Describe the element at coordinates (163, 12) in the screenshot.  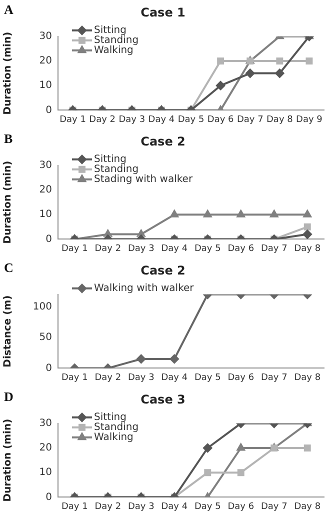
I see `chart-title: Case 1` at that location.